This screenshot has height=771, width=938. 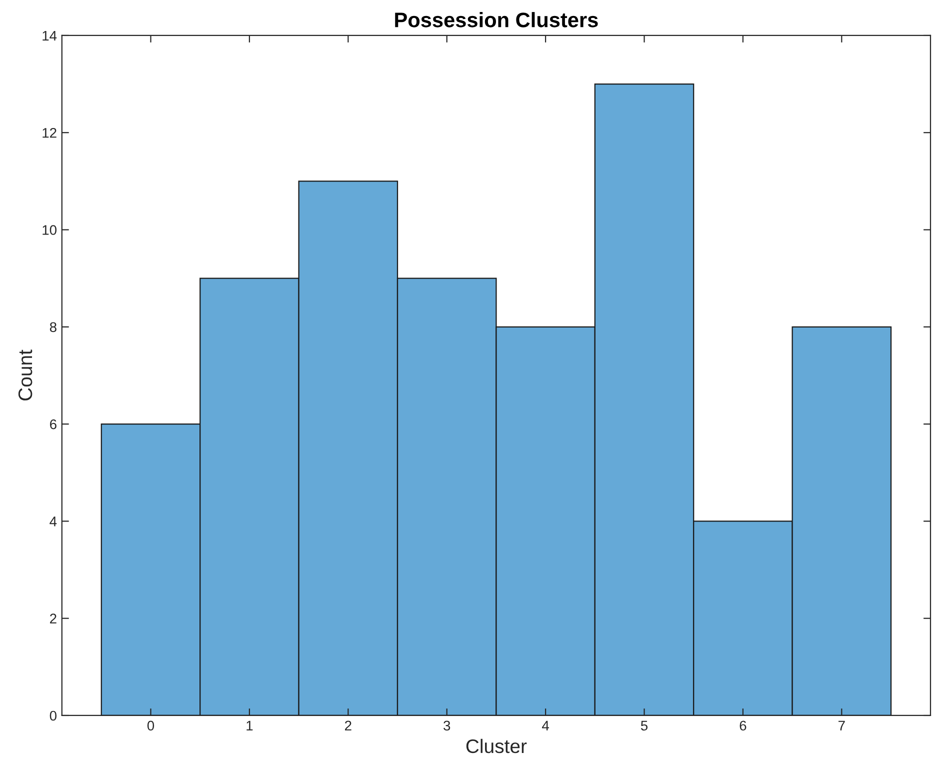 What do you see at coordinates (249, 725) in the screenshot?
I see `x-tick-label: 1` at bounding box center [249, 725].